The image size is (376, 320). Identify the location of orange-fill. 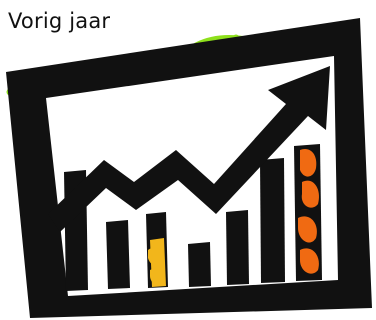
(309, 211).